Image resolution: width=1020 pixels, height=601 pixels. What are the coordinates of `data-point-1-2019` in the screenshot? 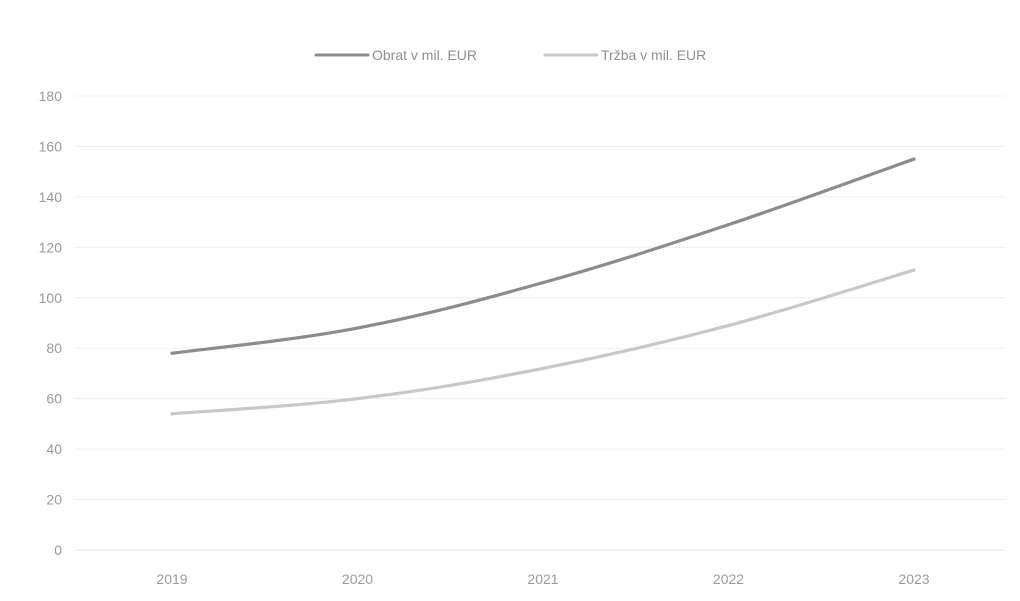 It's located at (172, 414).